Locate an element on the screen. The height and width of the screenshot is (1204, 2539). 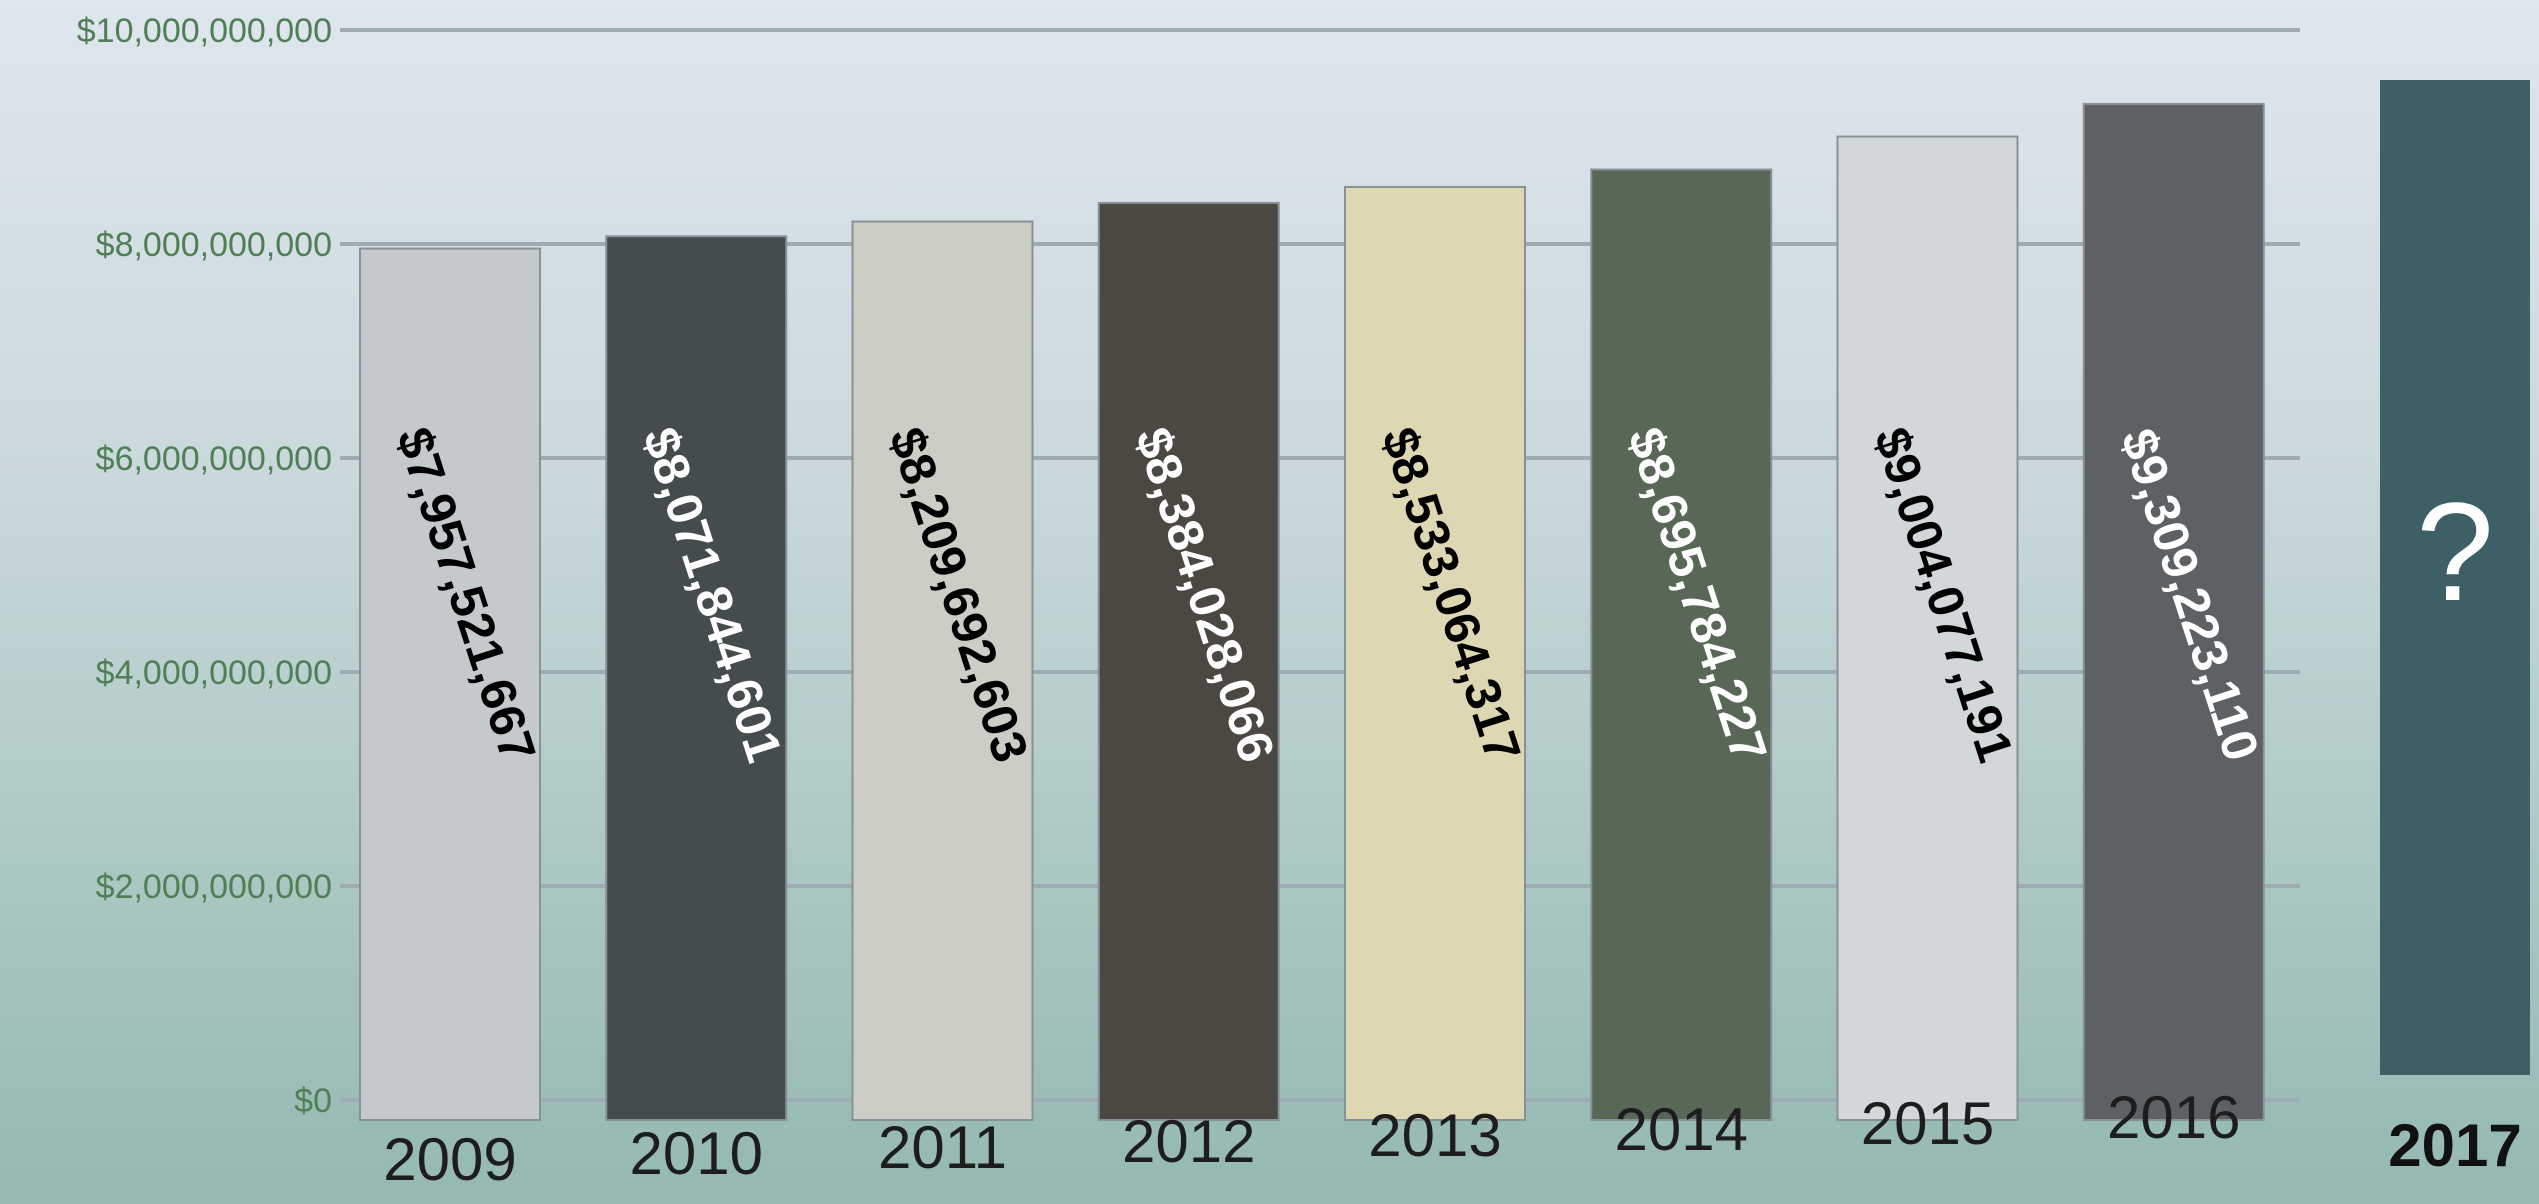
value-label-2017: ? is located at coordinates (2455, 551).